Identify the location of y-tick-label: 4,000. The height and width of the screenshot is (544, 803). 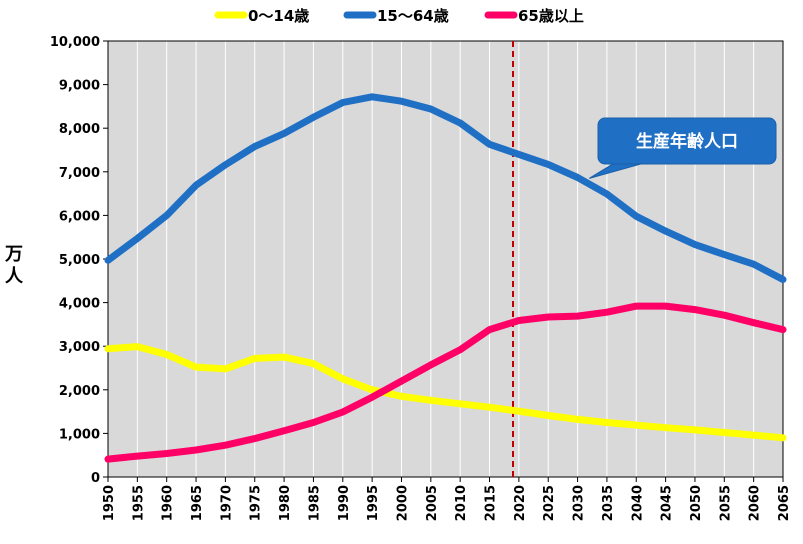
(79, 304).